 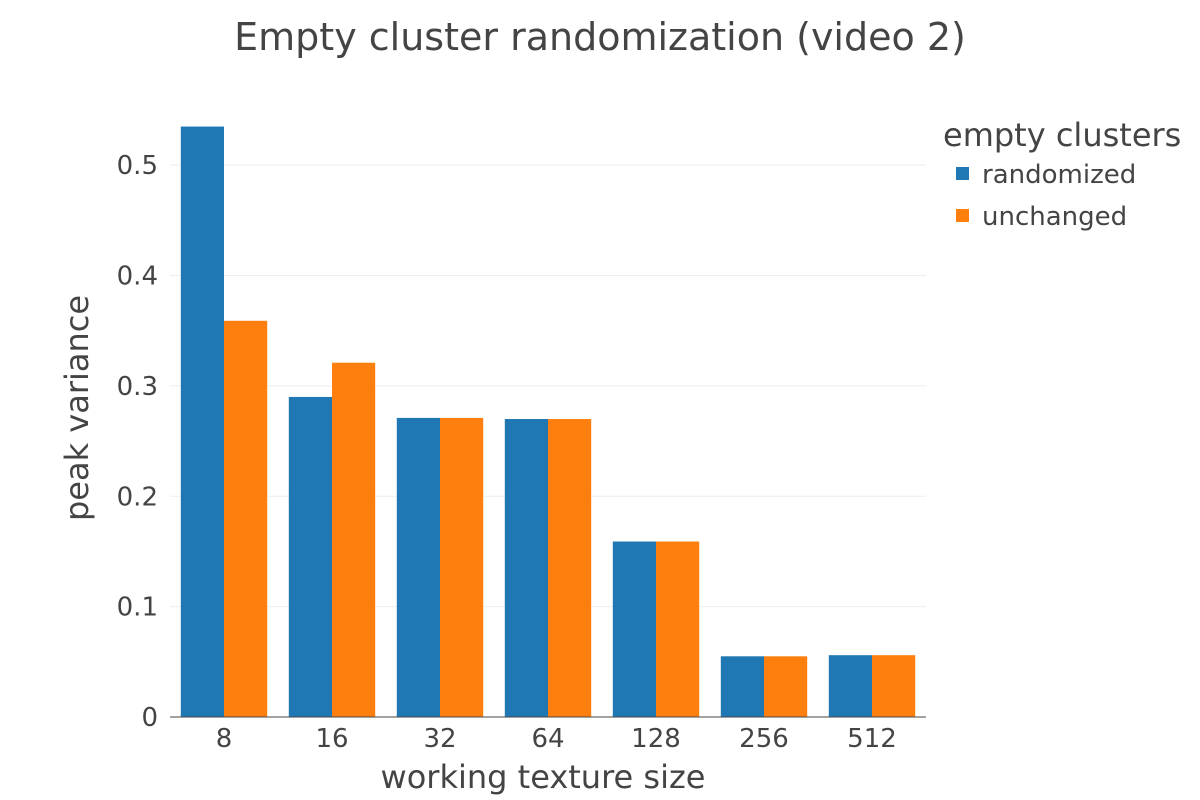 What do you see at coordinates (137, 497) in the screenshot?
I see `y-tick-label: 0.2` at bounding box center [137, 497].